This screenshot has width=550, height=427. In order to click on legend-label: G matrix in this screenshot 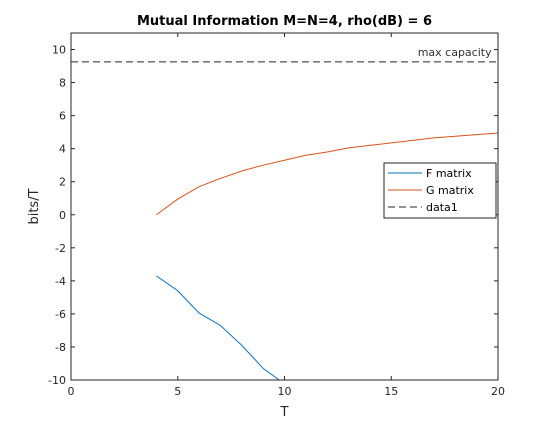, I will do `click(450, 190)`.